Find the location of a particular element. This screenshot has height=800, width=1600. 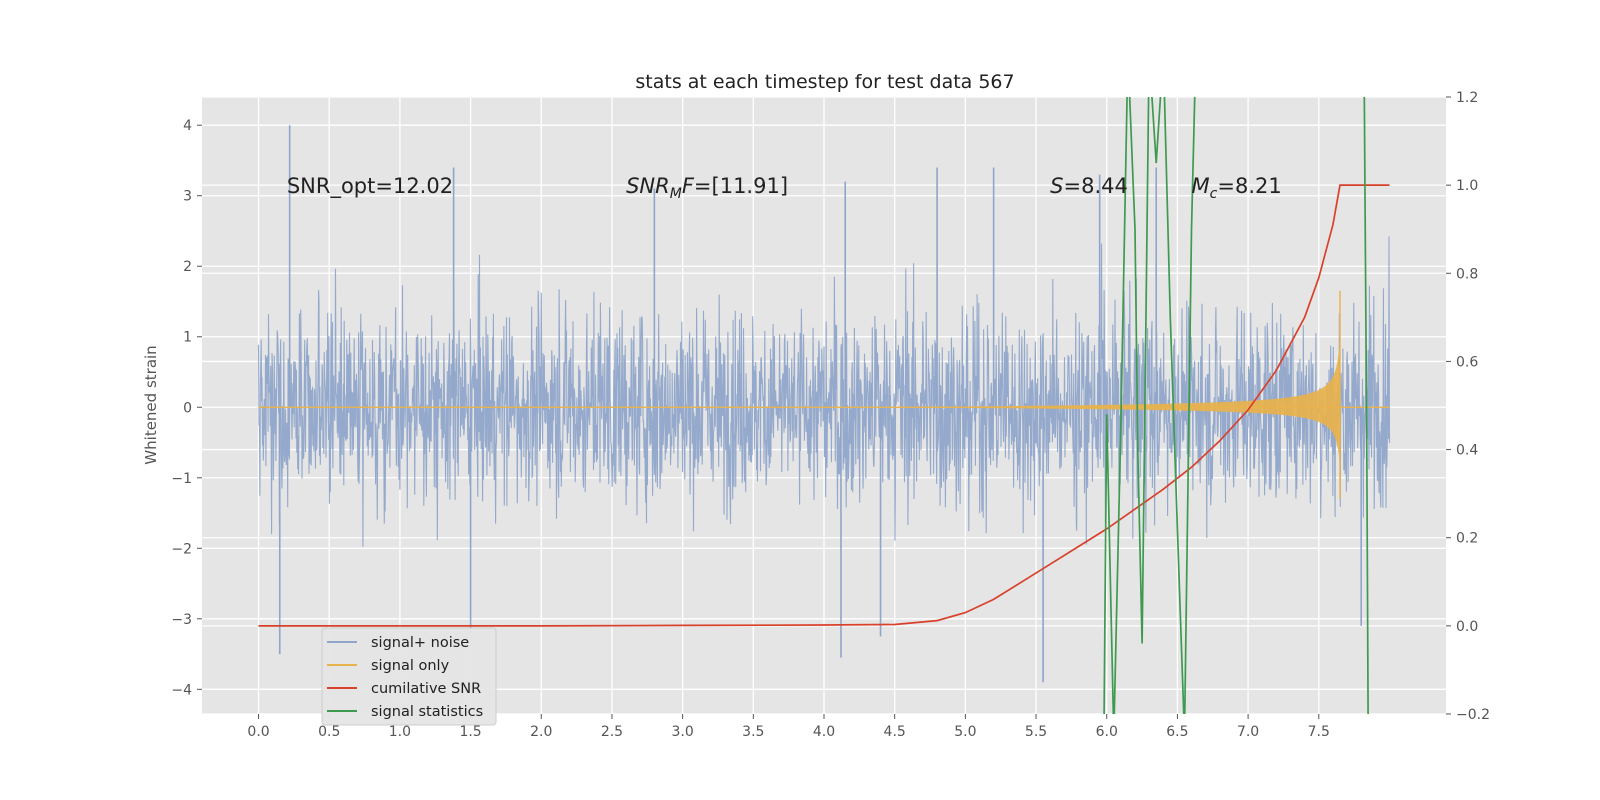

x-tick-label: 4.5 is located at coordinates (895, 732).